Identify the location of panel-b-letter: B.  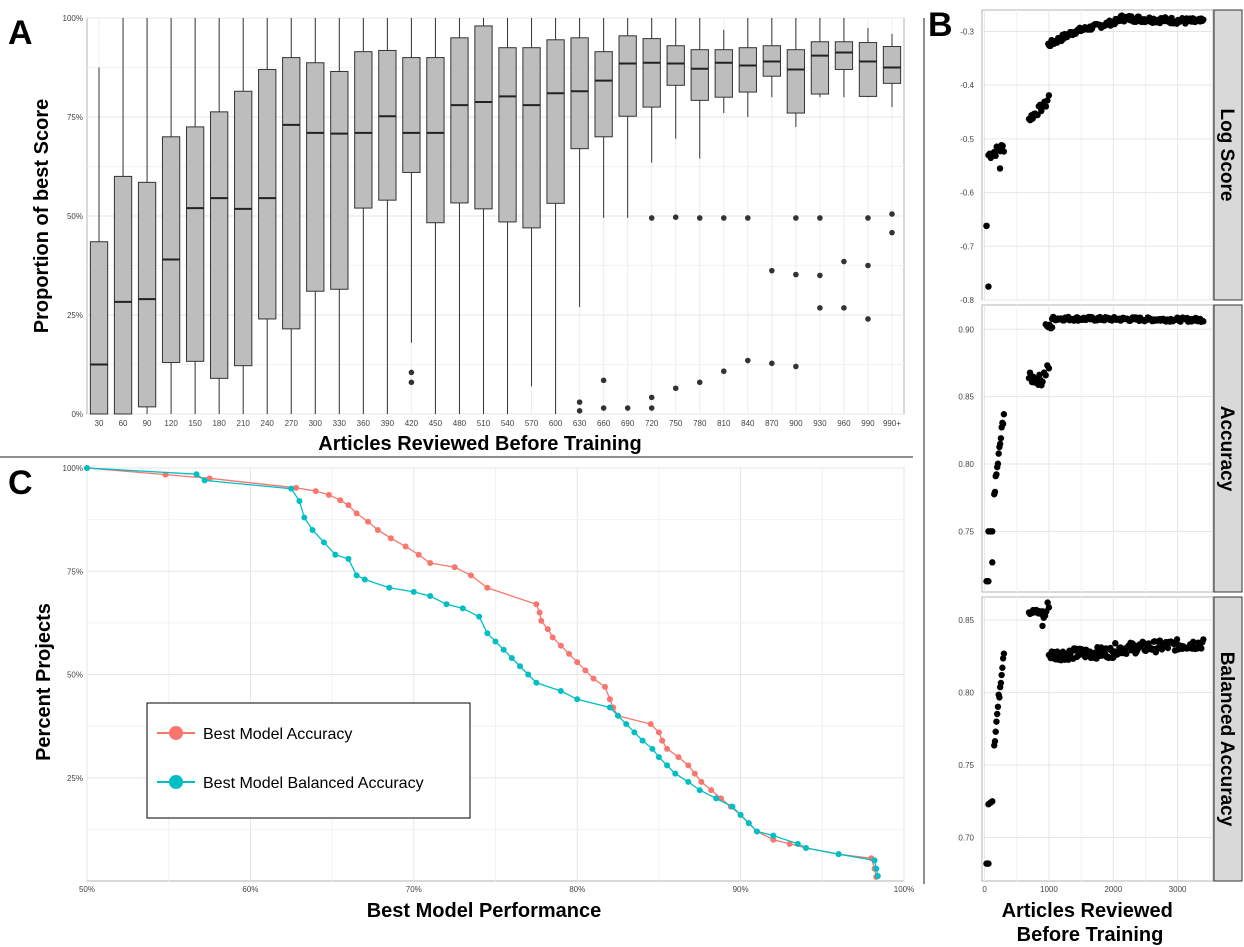
(940, 25).